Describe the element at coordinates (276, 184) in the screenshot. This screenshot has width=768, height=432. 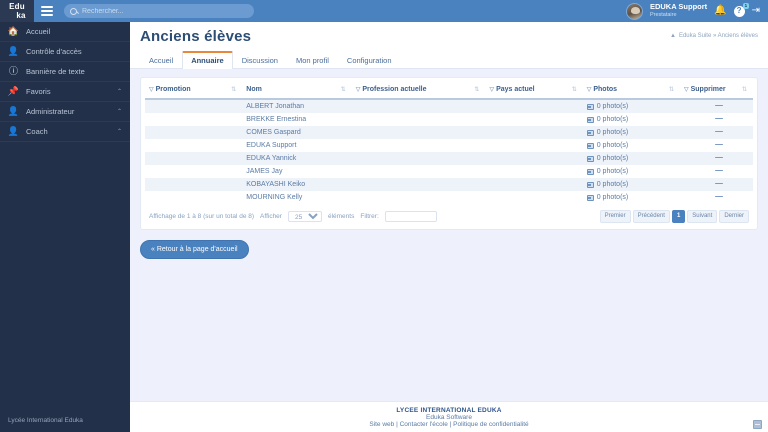
I see `cell-nom: KOBAYASHI Keiko` at that location.